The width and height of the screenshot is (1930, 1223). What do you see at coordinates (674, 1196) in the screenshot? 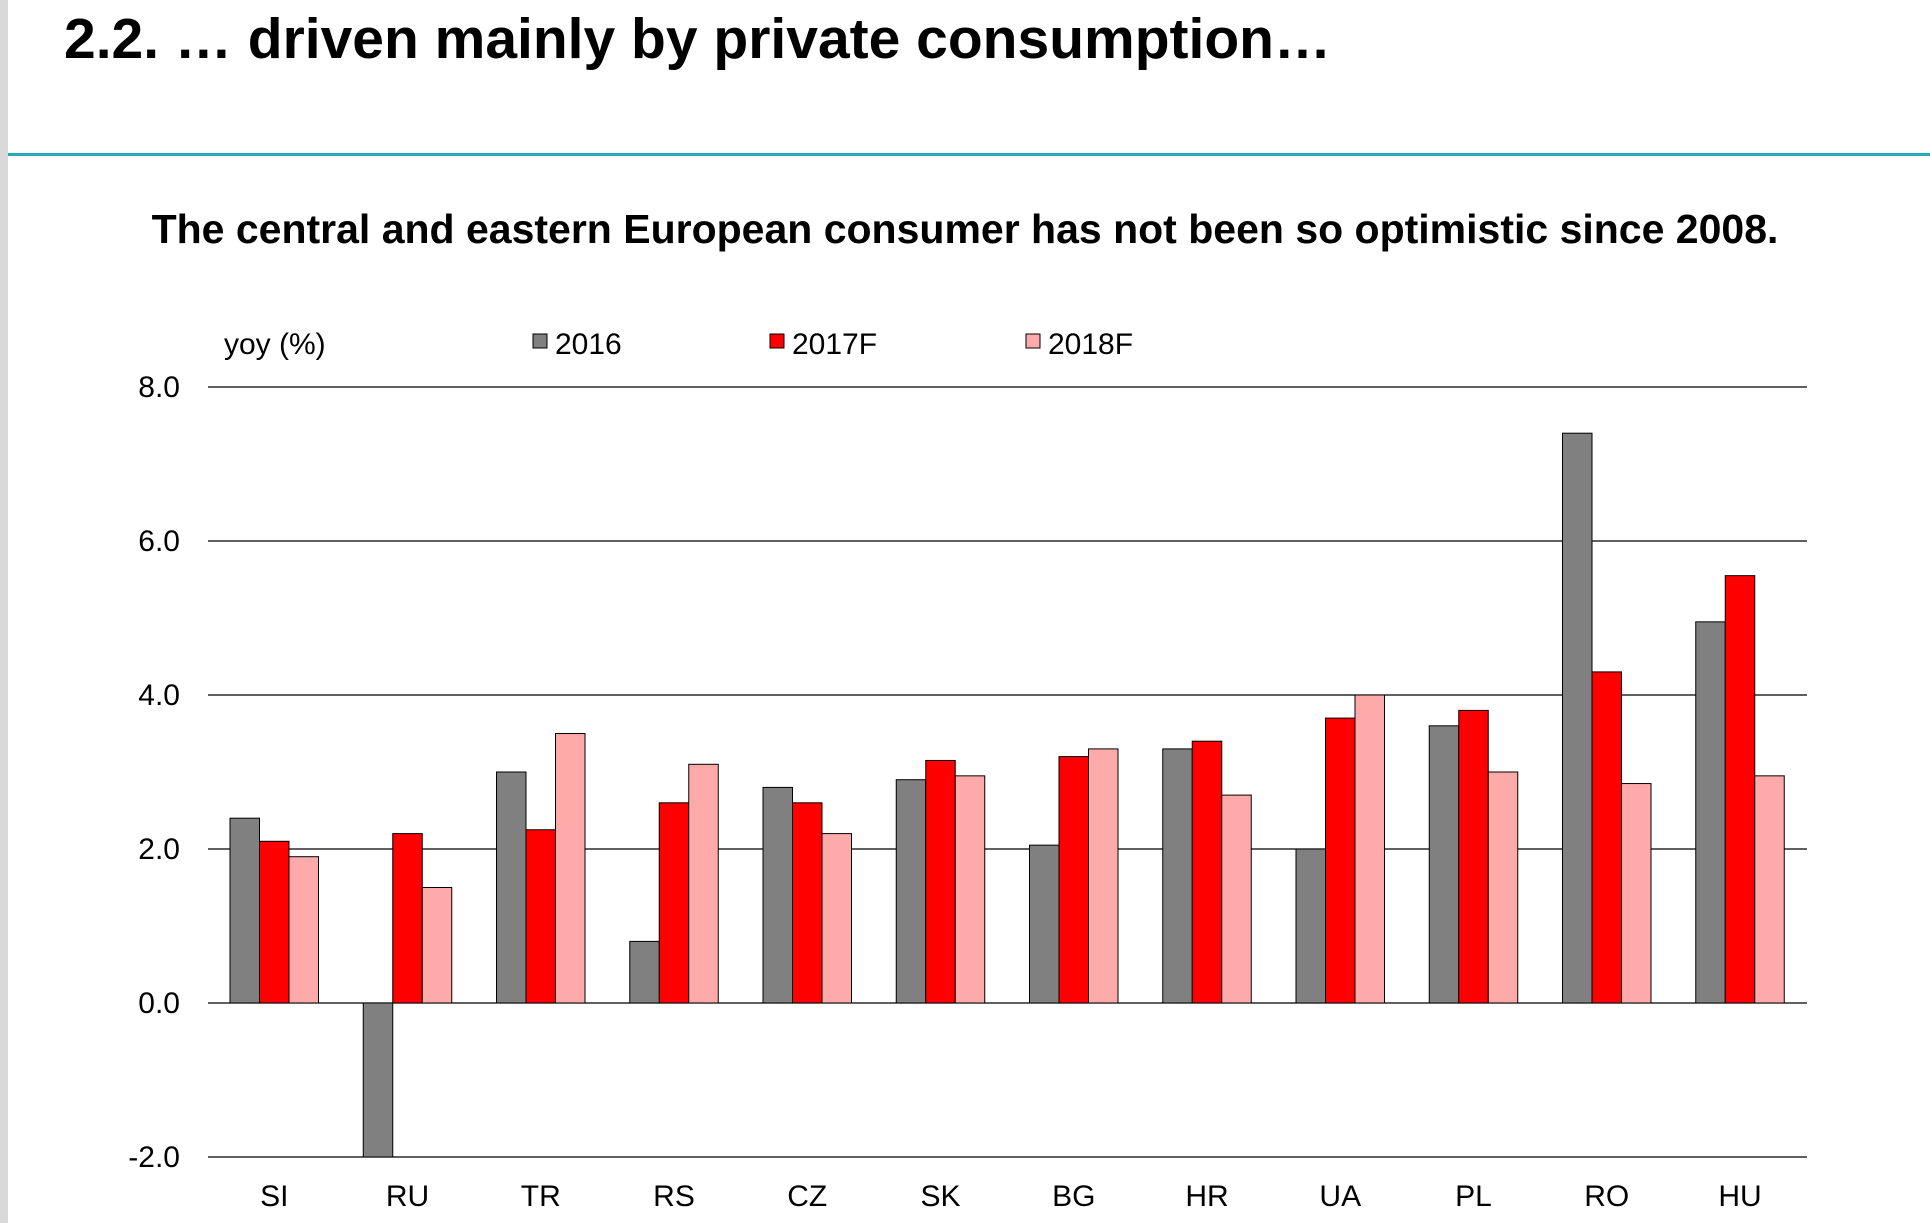
I see `x-tick-label: RS` at bounding box center [674, 1196].